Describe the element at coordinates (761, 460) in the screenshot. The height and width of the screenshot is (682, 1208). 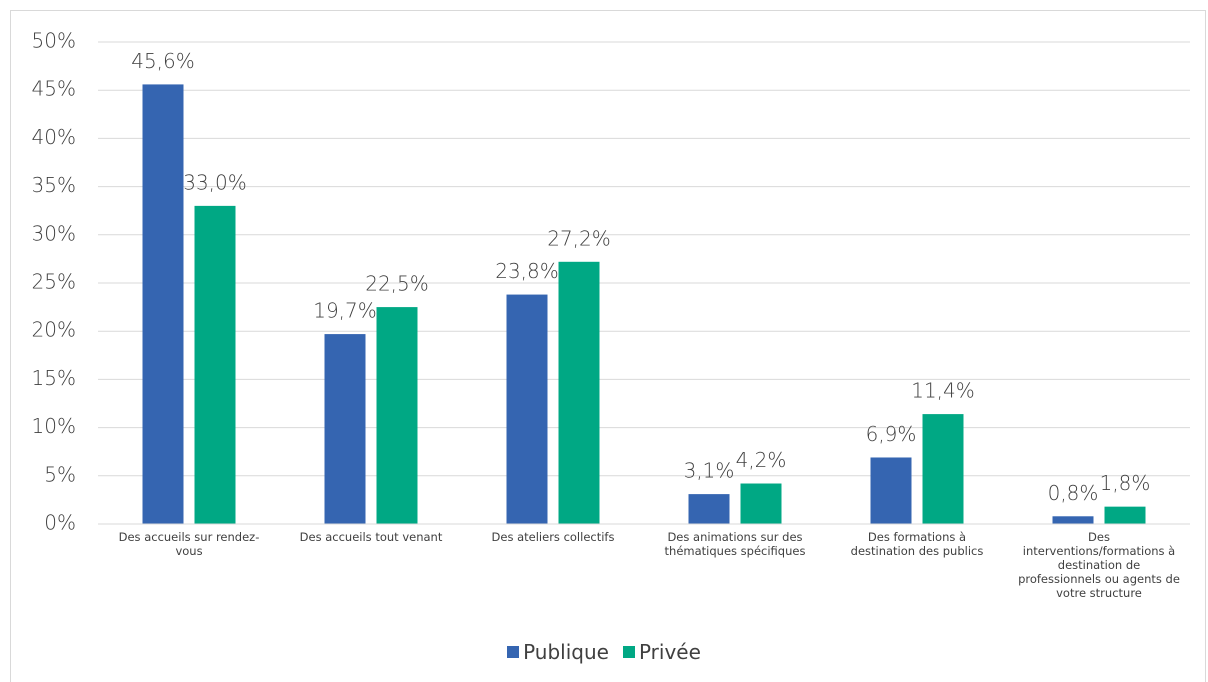
I see `data-label: 4,2%` at that location.